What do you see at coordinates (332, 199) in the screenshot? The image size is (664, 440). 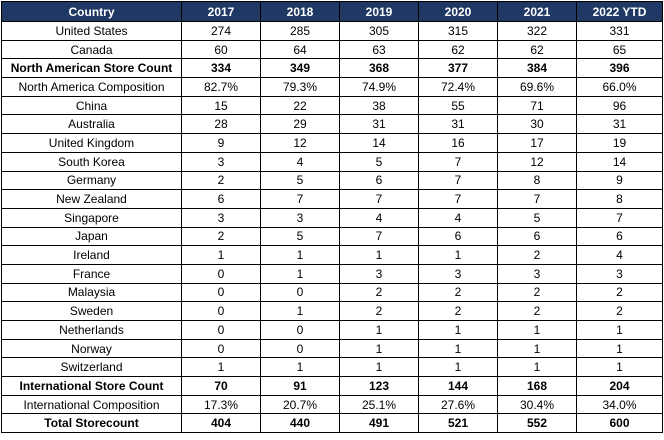 I see `table-row: New Zealand 6 7 7 7 7 8` at bounding box center [332, 199].